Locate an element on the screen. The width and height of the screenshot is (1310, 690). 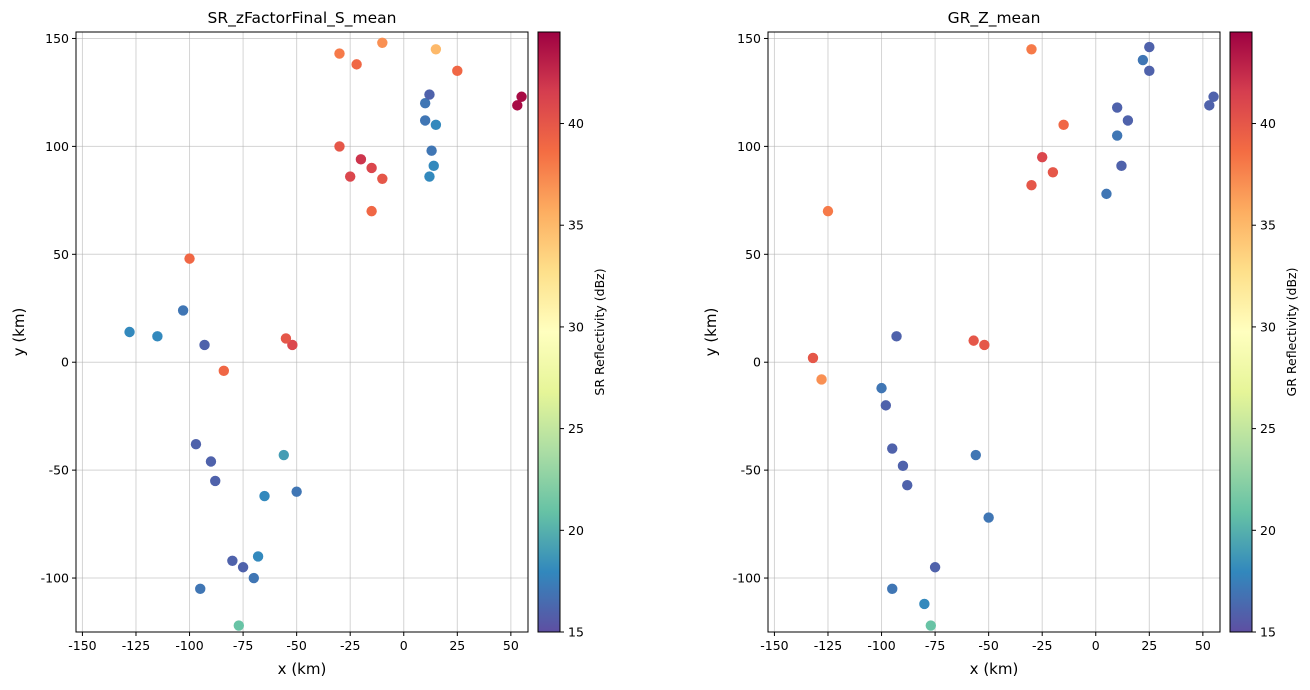
sr-chart-title: SR_zFactorFinal_S_mean is located at coordinates (302, 18).